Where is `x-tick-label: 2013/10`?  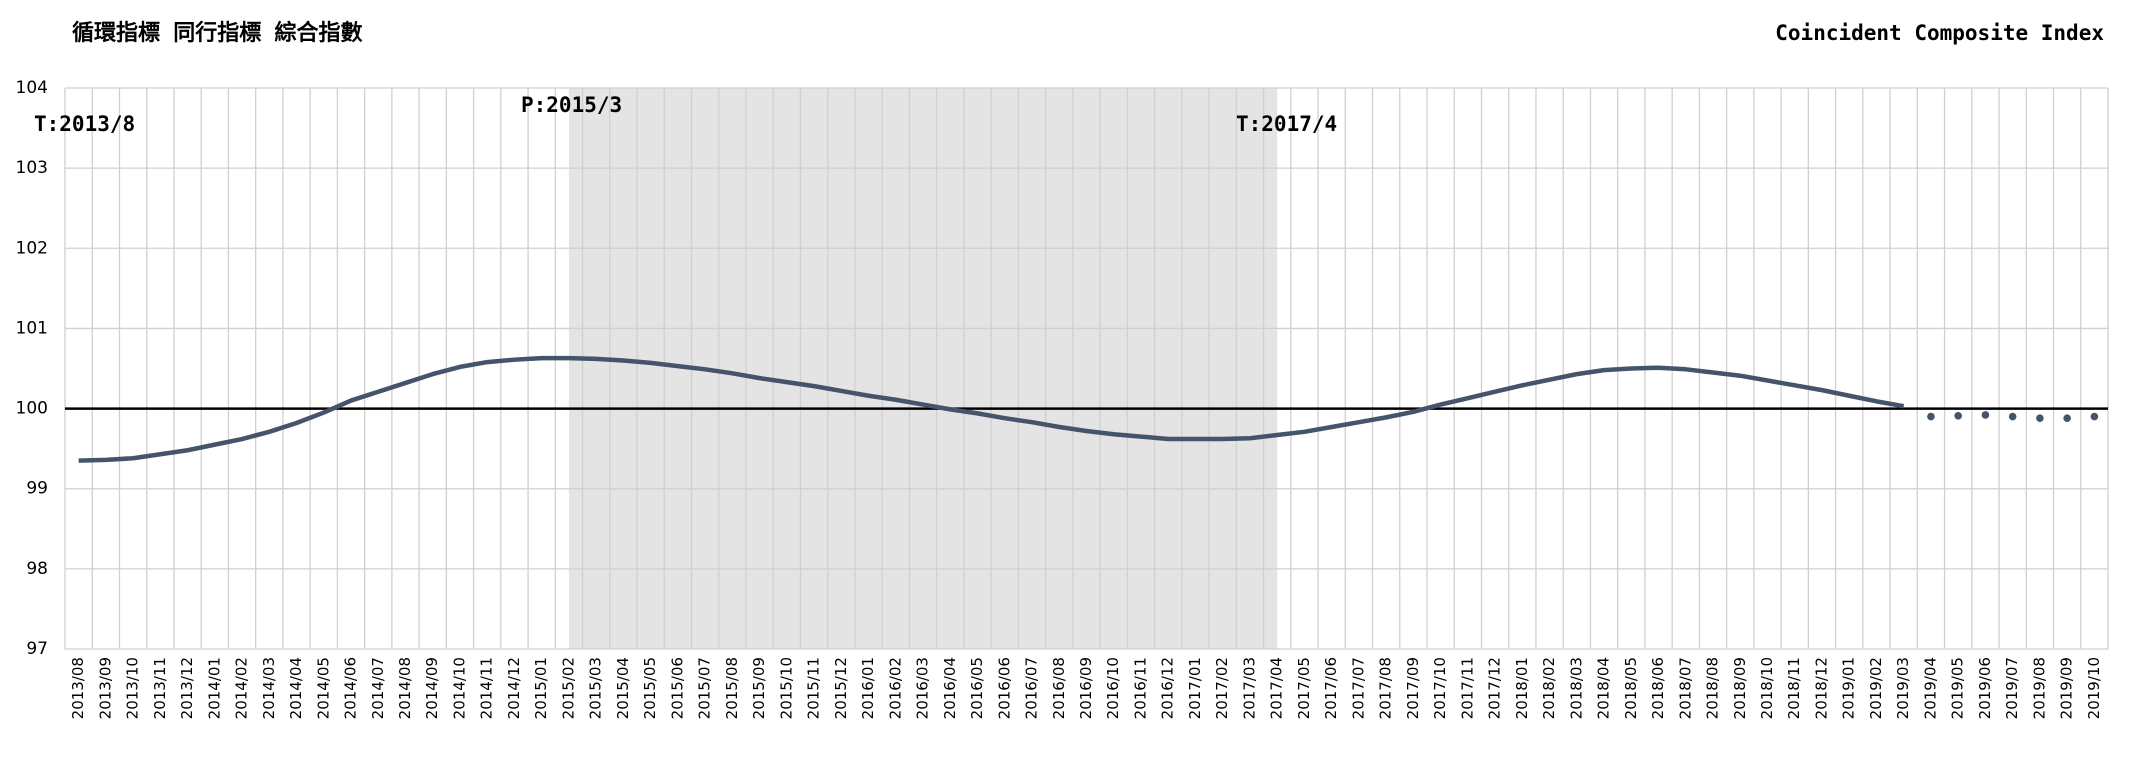 x-tick-label: 2013/10 is located at coordinates (133, 688).